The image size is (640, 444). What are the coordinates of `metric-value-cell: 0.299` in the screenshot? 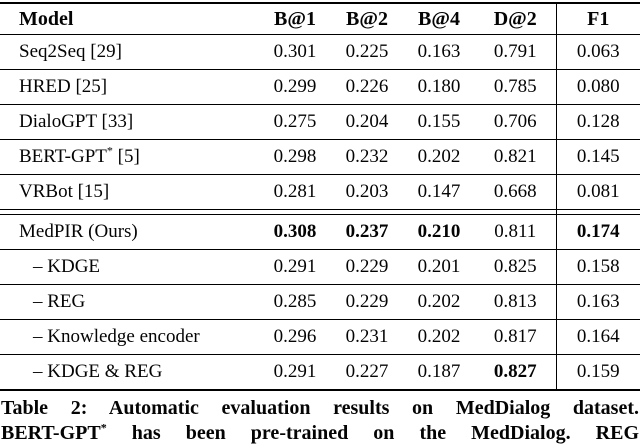 It's located at (295, 87).